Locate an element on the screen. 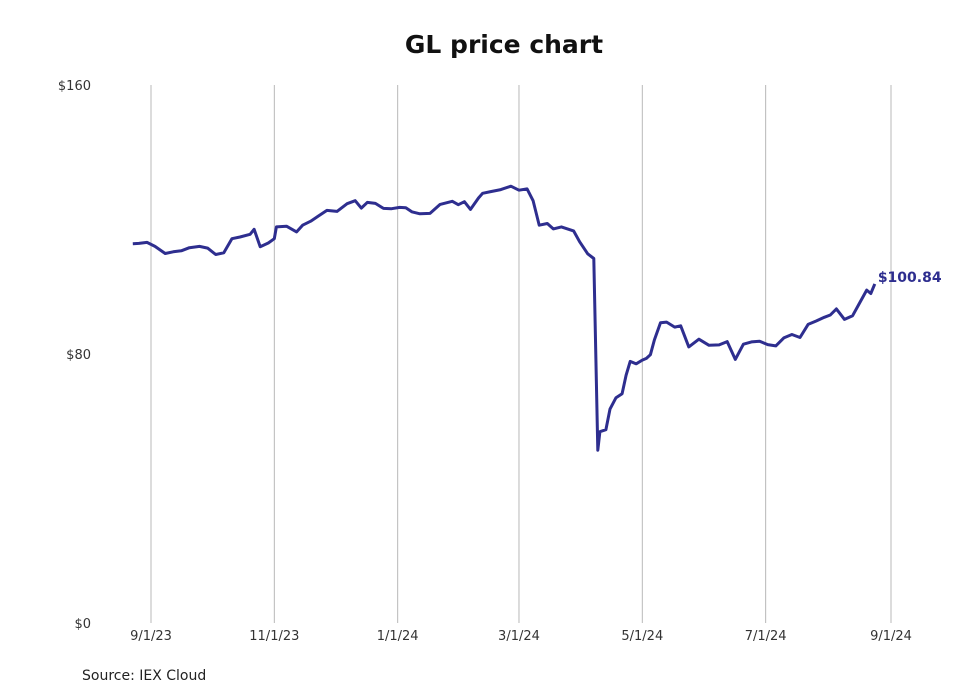 Image resolution: width=980 pixels, height=699 pixels. x-tick-label: 3/1/24 is located at coordinates (519, 636).